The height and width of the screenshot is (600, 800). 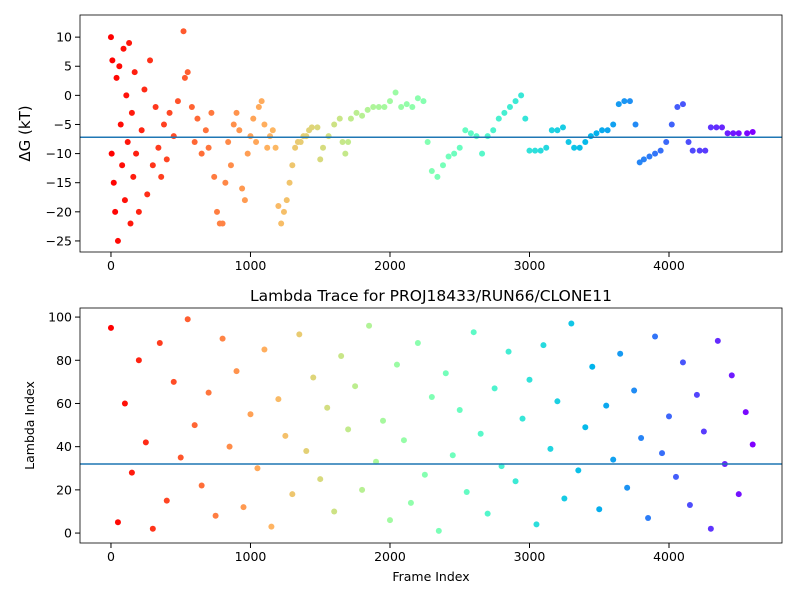 I want to click on y-tick-label: 10, so click(x=64, y=37).